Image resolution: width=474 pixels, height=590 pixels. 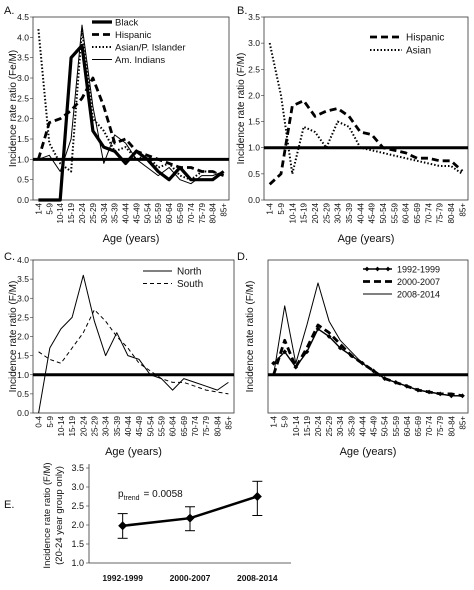 What do you see at coordinates (59, 515) in the screenshot?
I see `y-axis-label: (20-24 year group only)` at bounding box center [59, 515].